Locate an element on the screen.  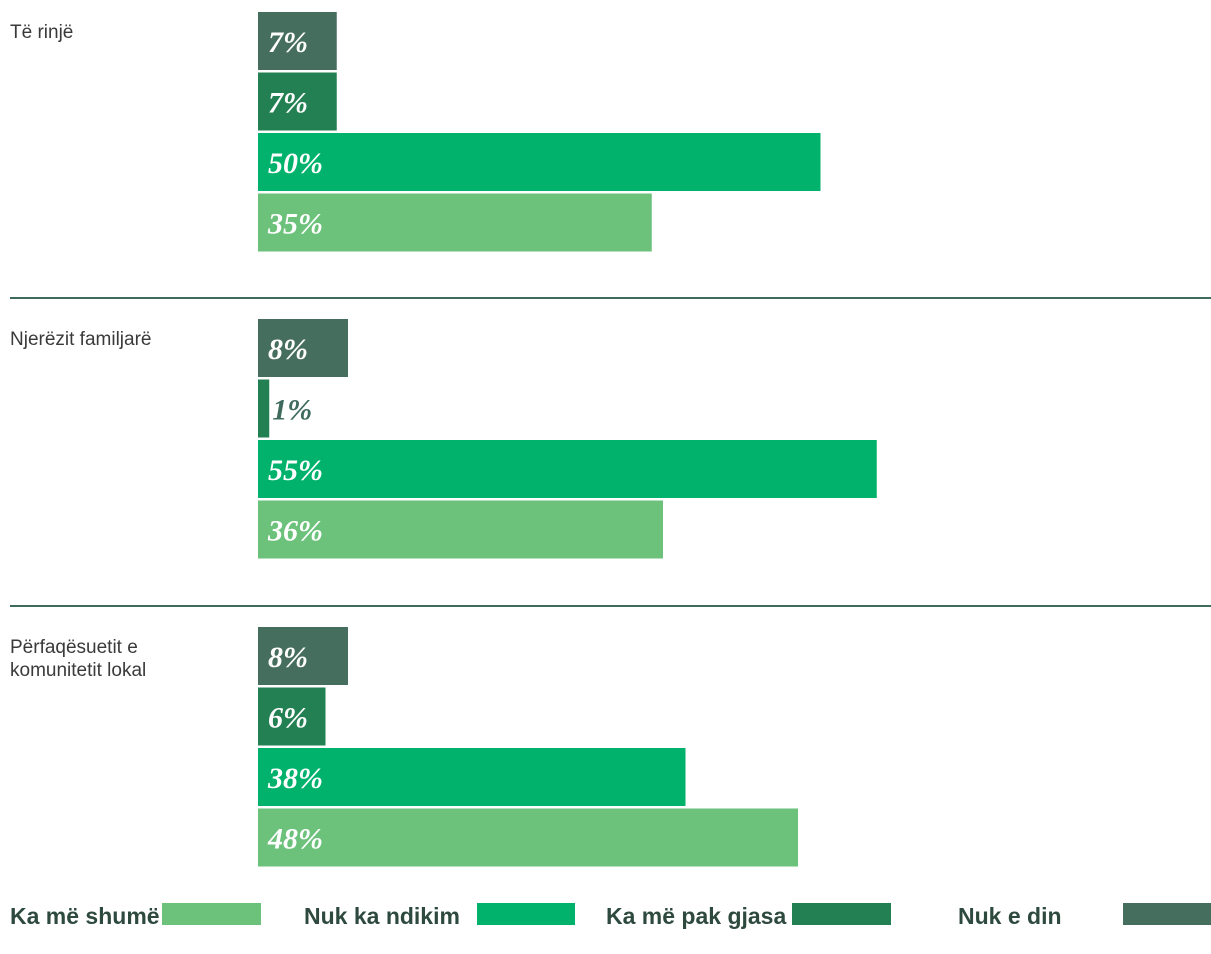
data-label: 38% is located at coordinates (295, 778).